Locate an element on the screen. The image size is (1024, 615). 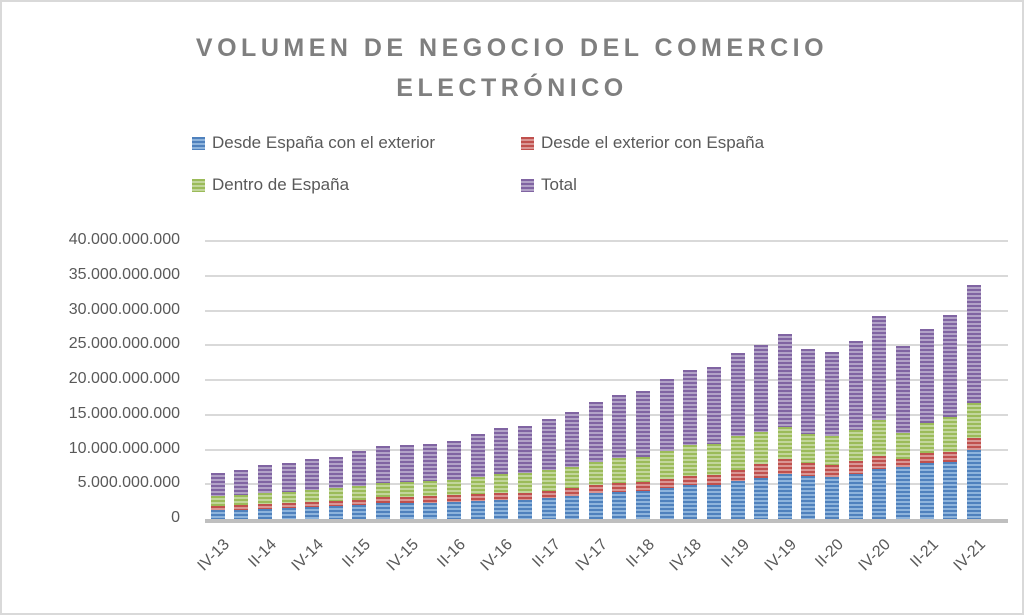
y-axis-tick-label: 30.000.000.000 is located at coordinates (124, 309).